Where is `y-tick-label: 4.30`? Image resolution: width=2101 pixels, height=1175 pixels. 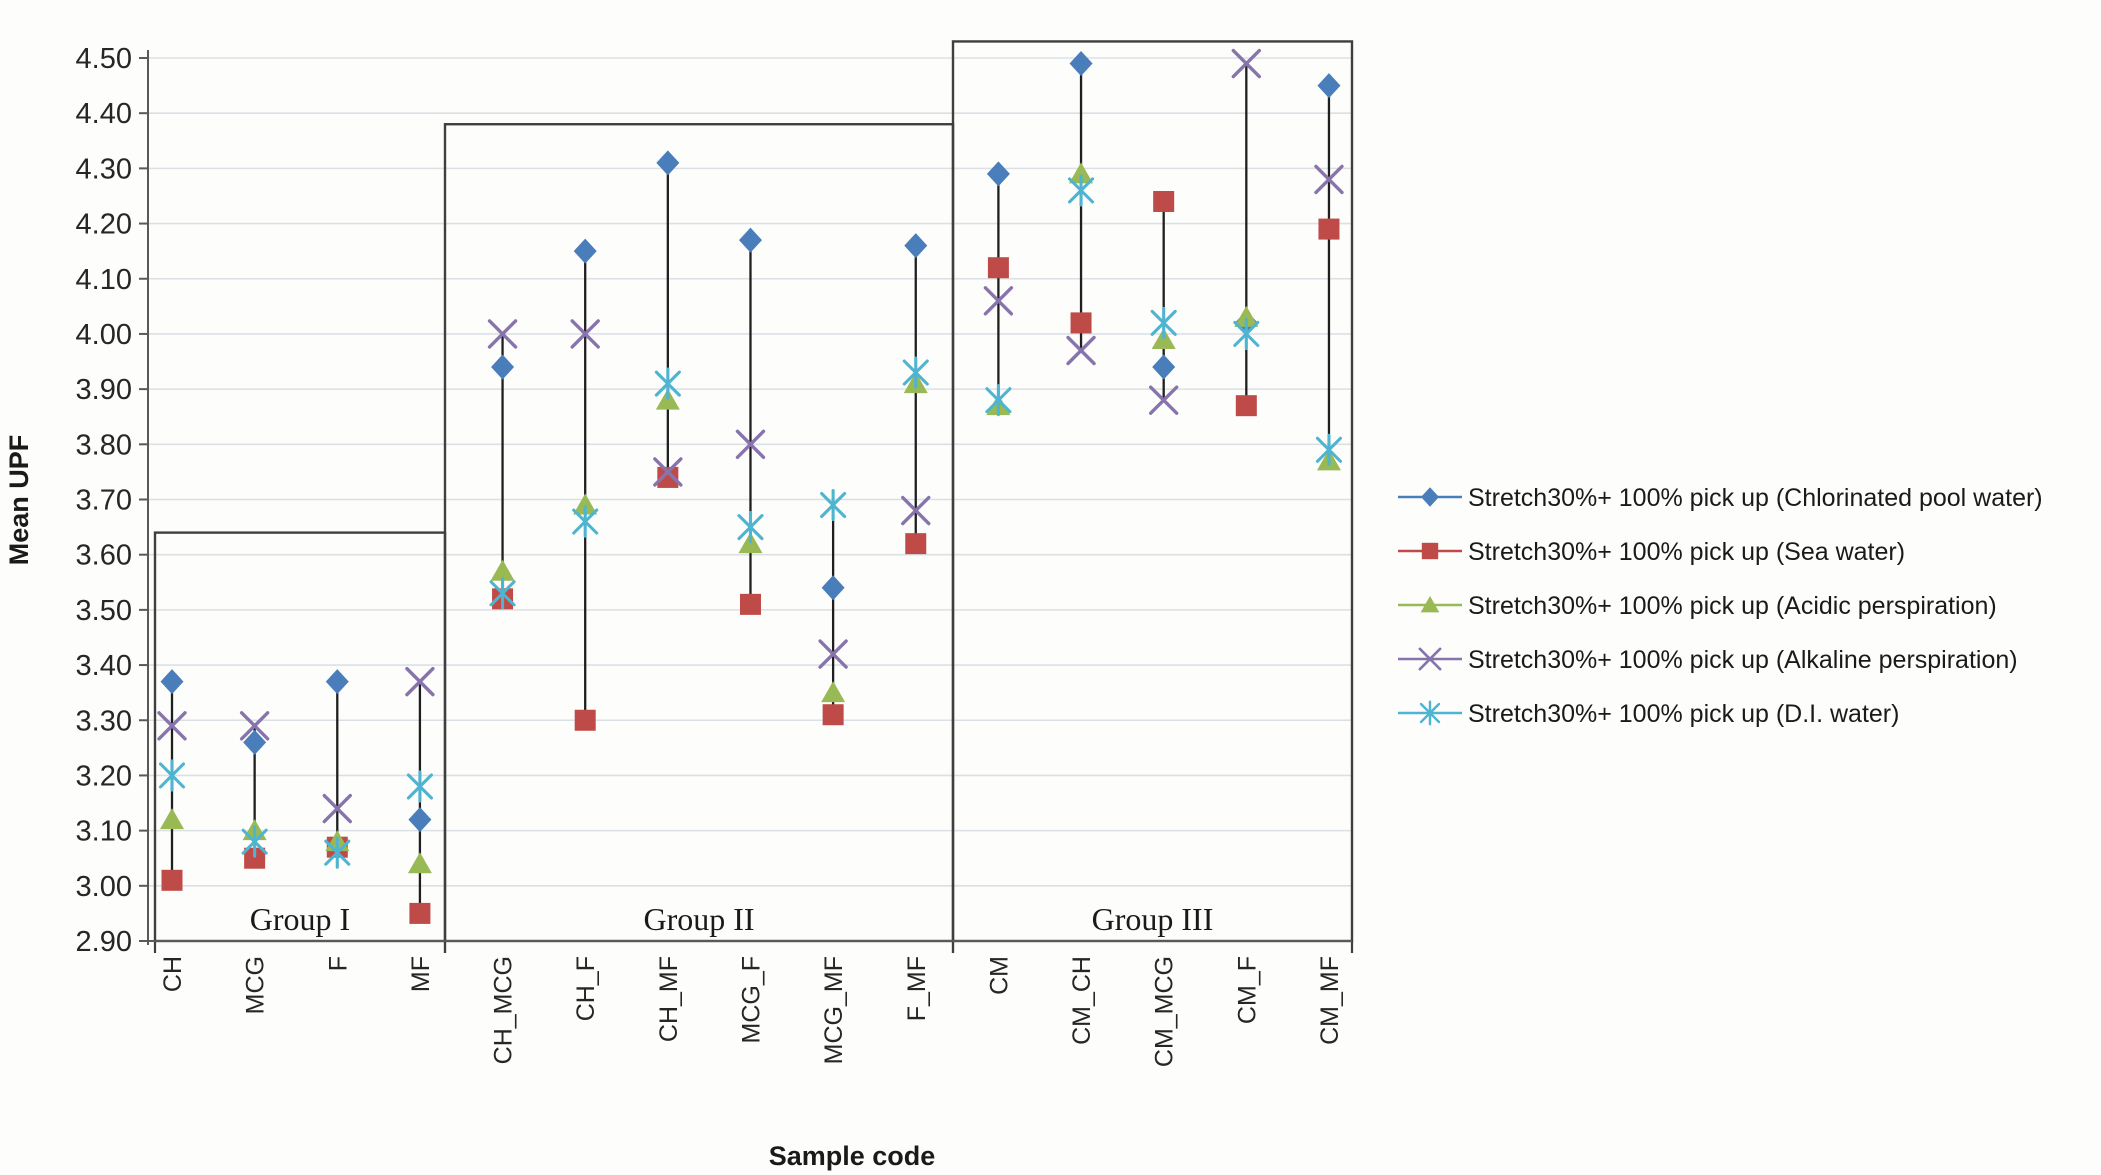
y-tick-label: 4.30 is located at coordinates (104, 169).